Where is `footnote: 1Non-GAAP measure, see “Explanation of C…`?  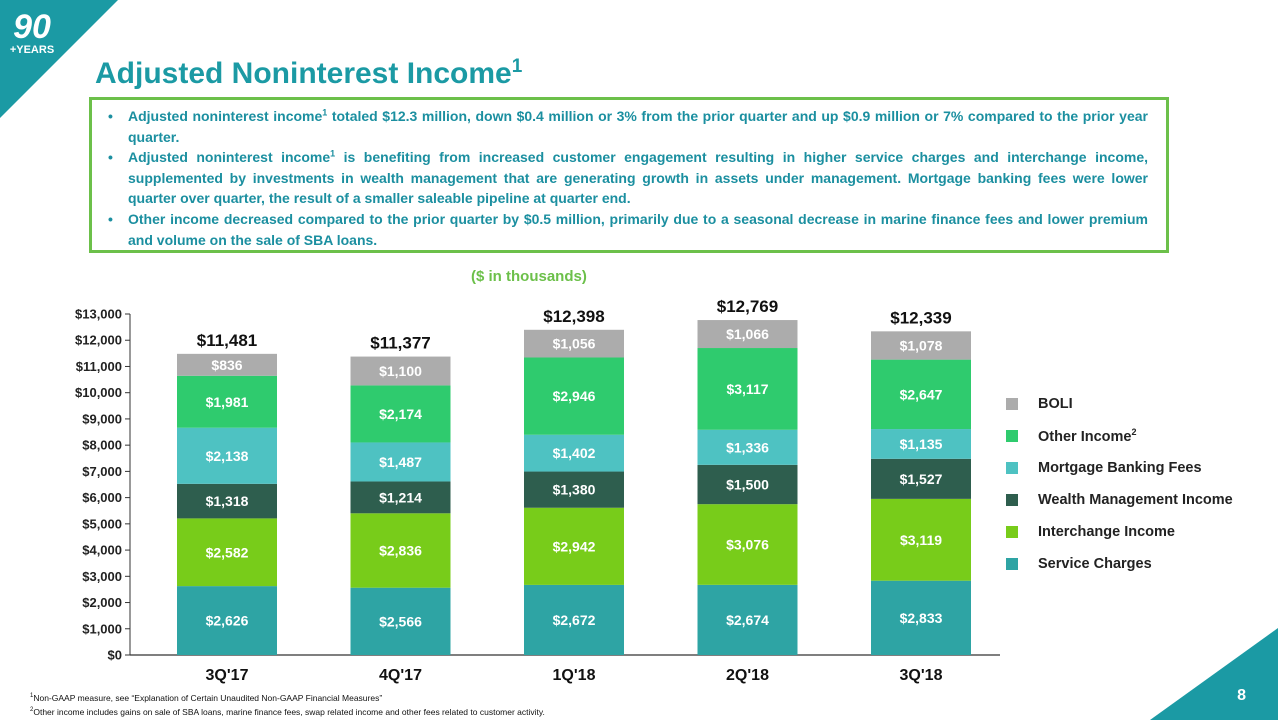 footnote: 1Non-GAAP measure, see “Explanation of C… is located at coordinates (287, 697).